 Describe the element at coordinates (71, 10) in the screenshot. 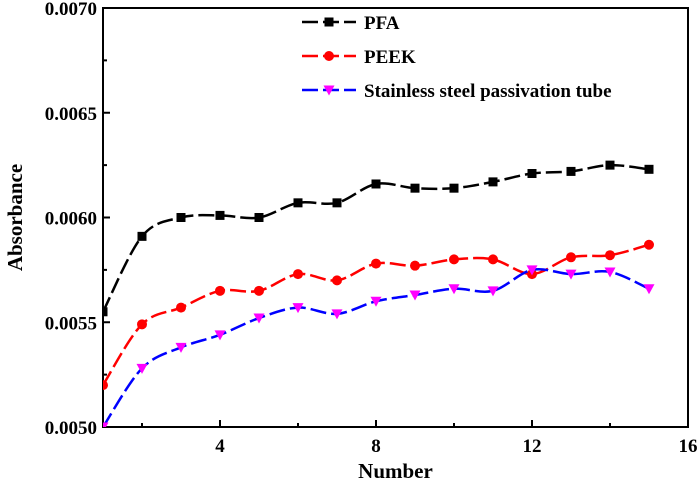

I see `y-tick-label: 0.0070` at that location.